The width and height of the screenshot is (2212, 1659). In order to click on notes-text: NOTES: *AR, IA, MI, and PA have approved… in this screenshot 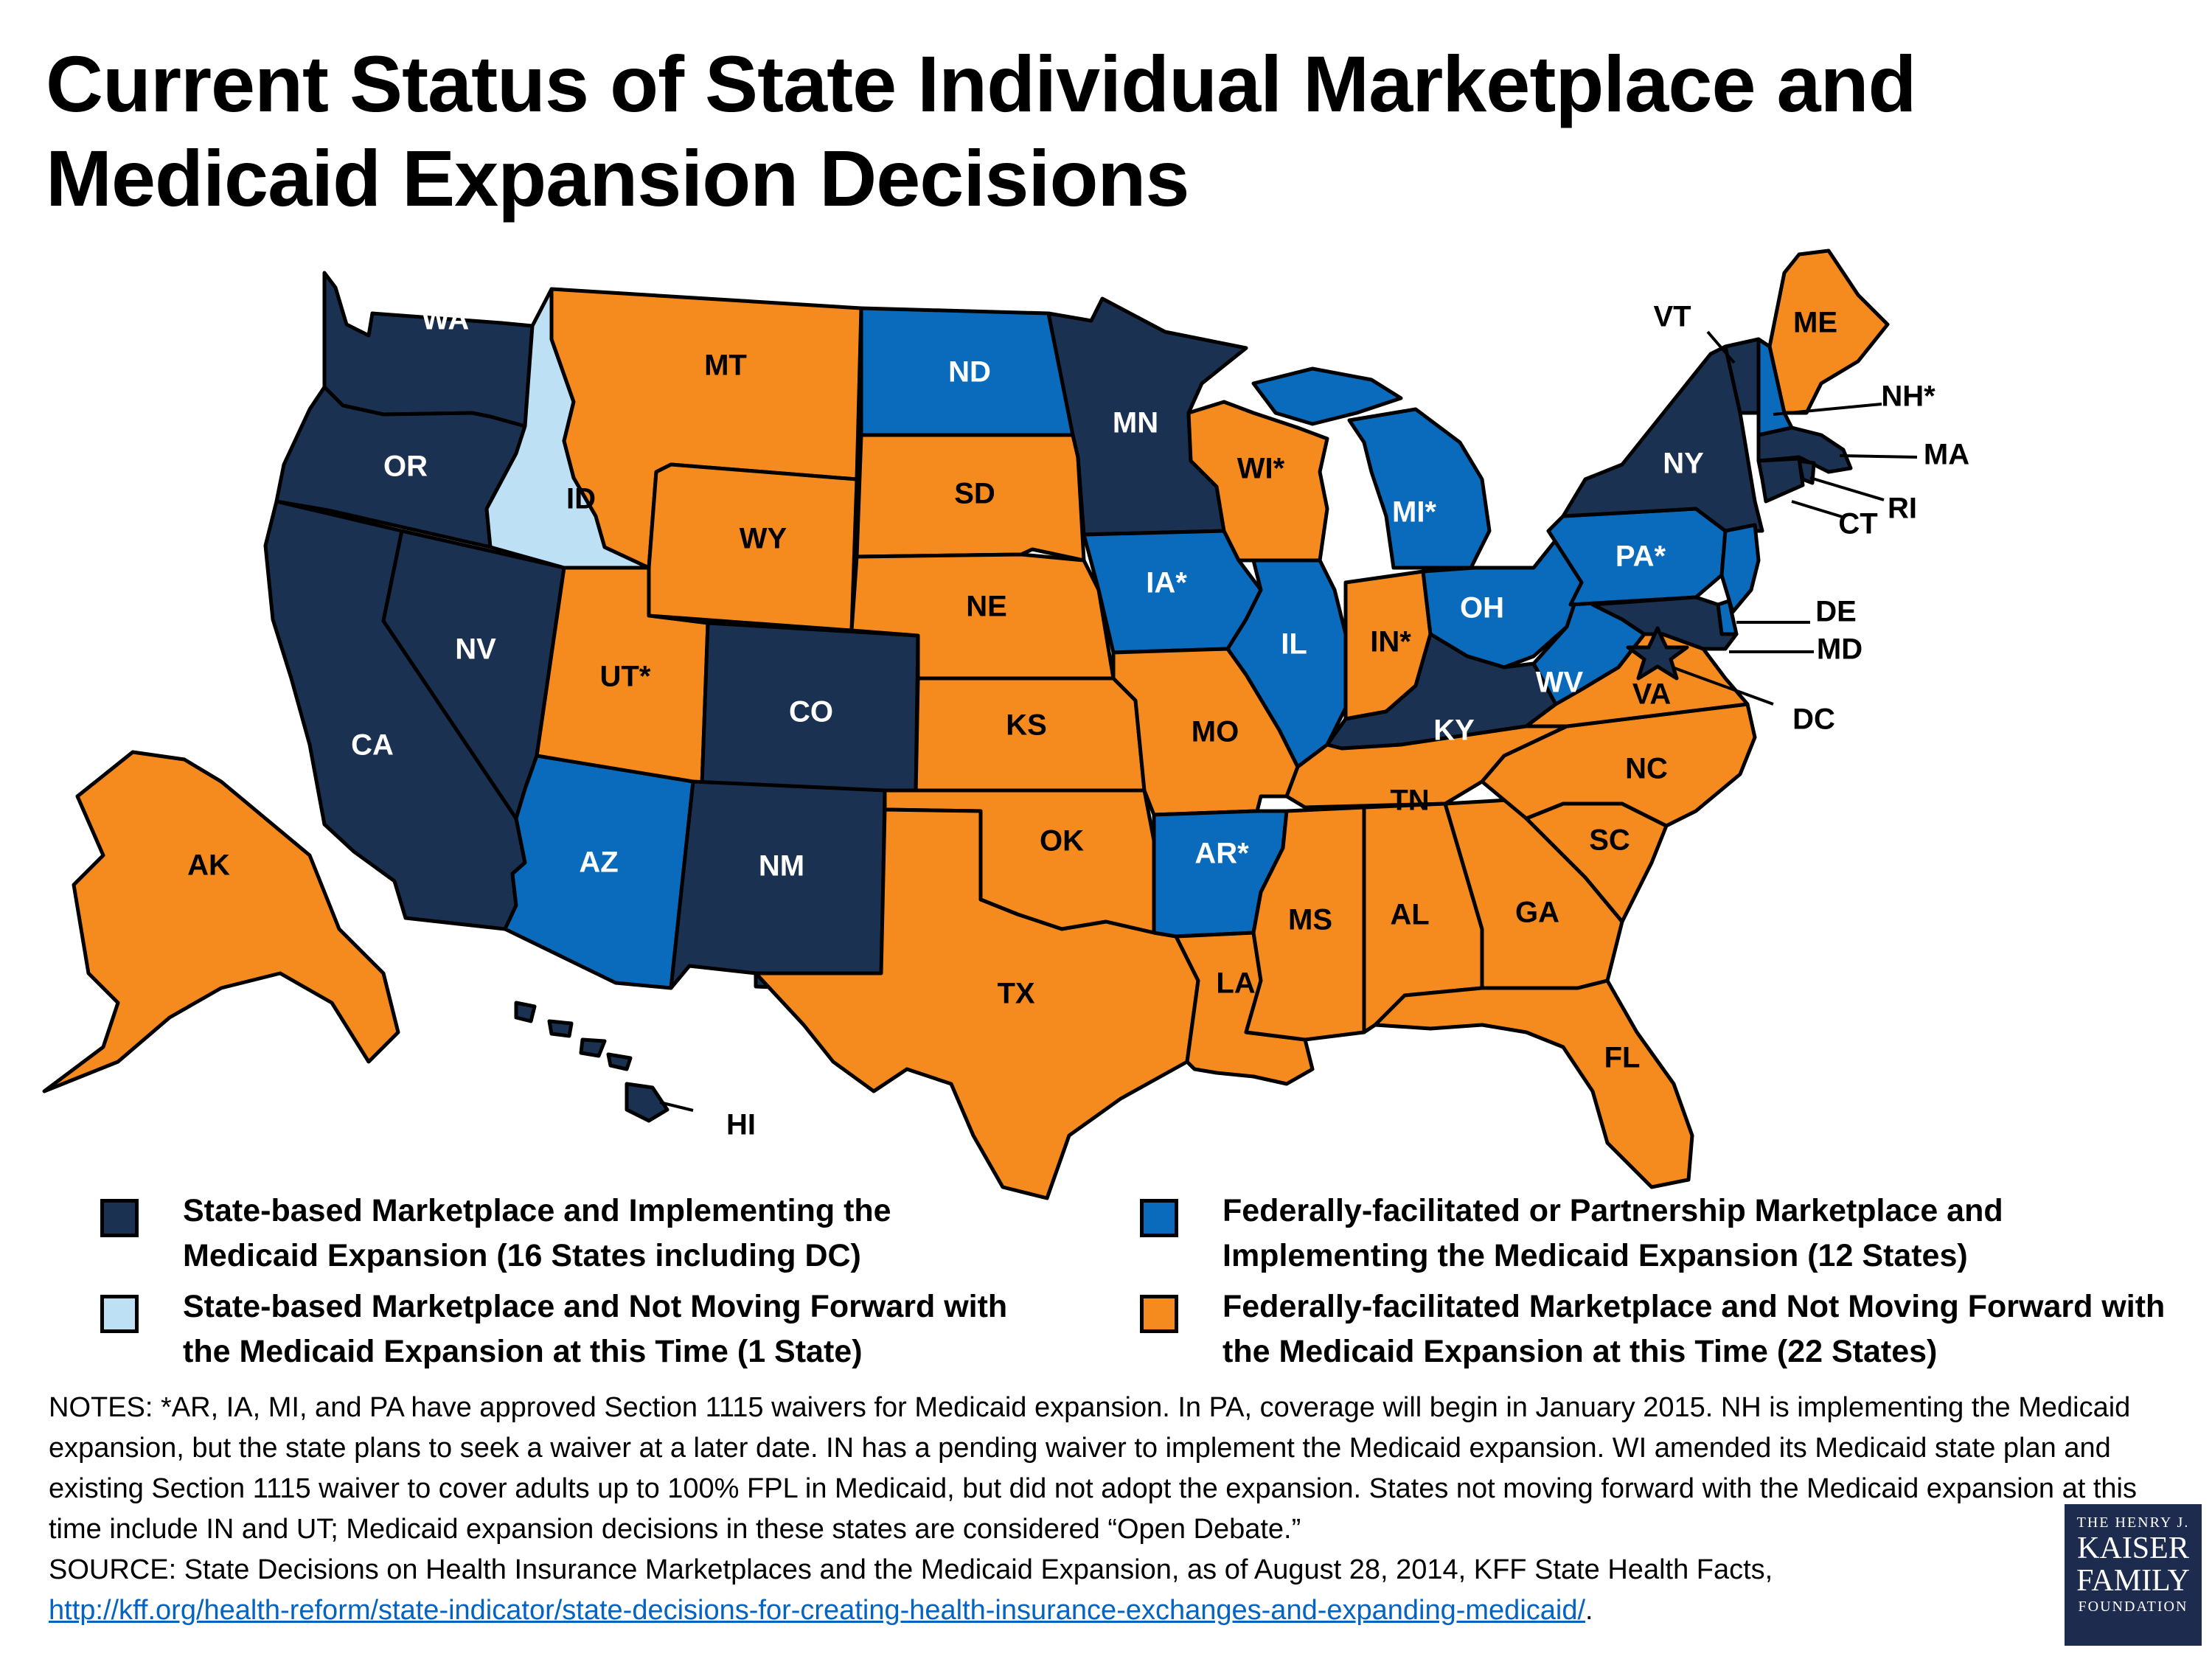, I will do `click(1093, 1468)`.